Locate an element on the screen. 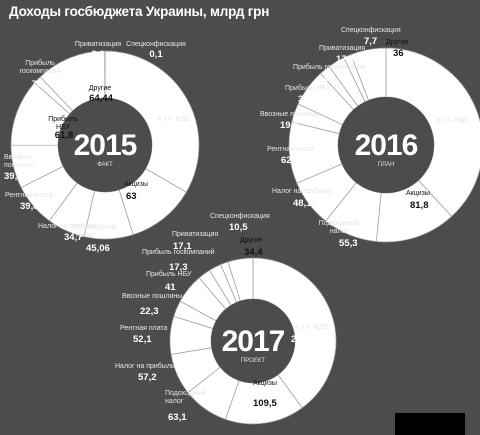 This screenshot has width=480, height=435. value-0-6: 61,8 is located at coordinates (64, 135).